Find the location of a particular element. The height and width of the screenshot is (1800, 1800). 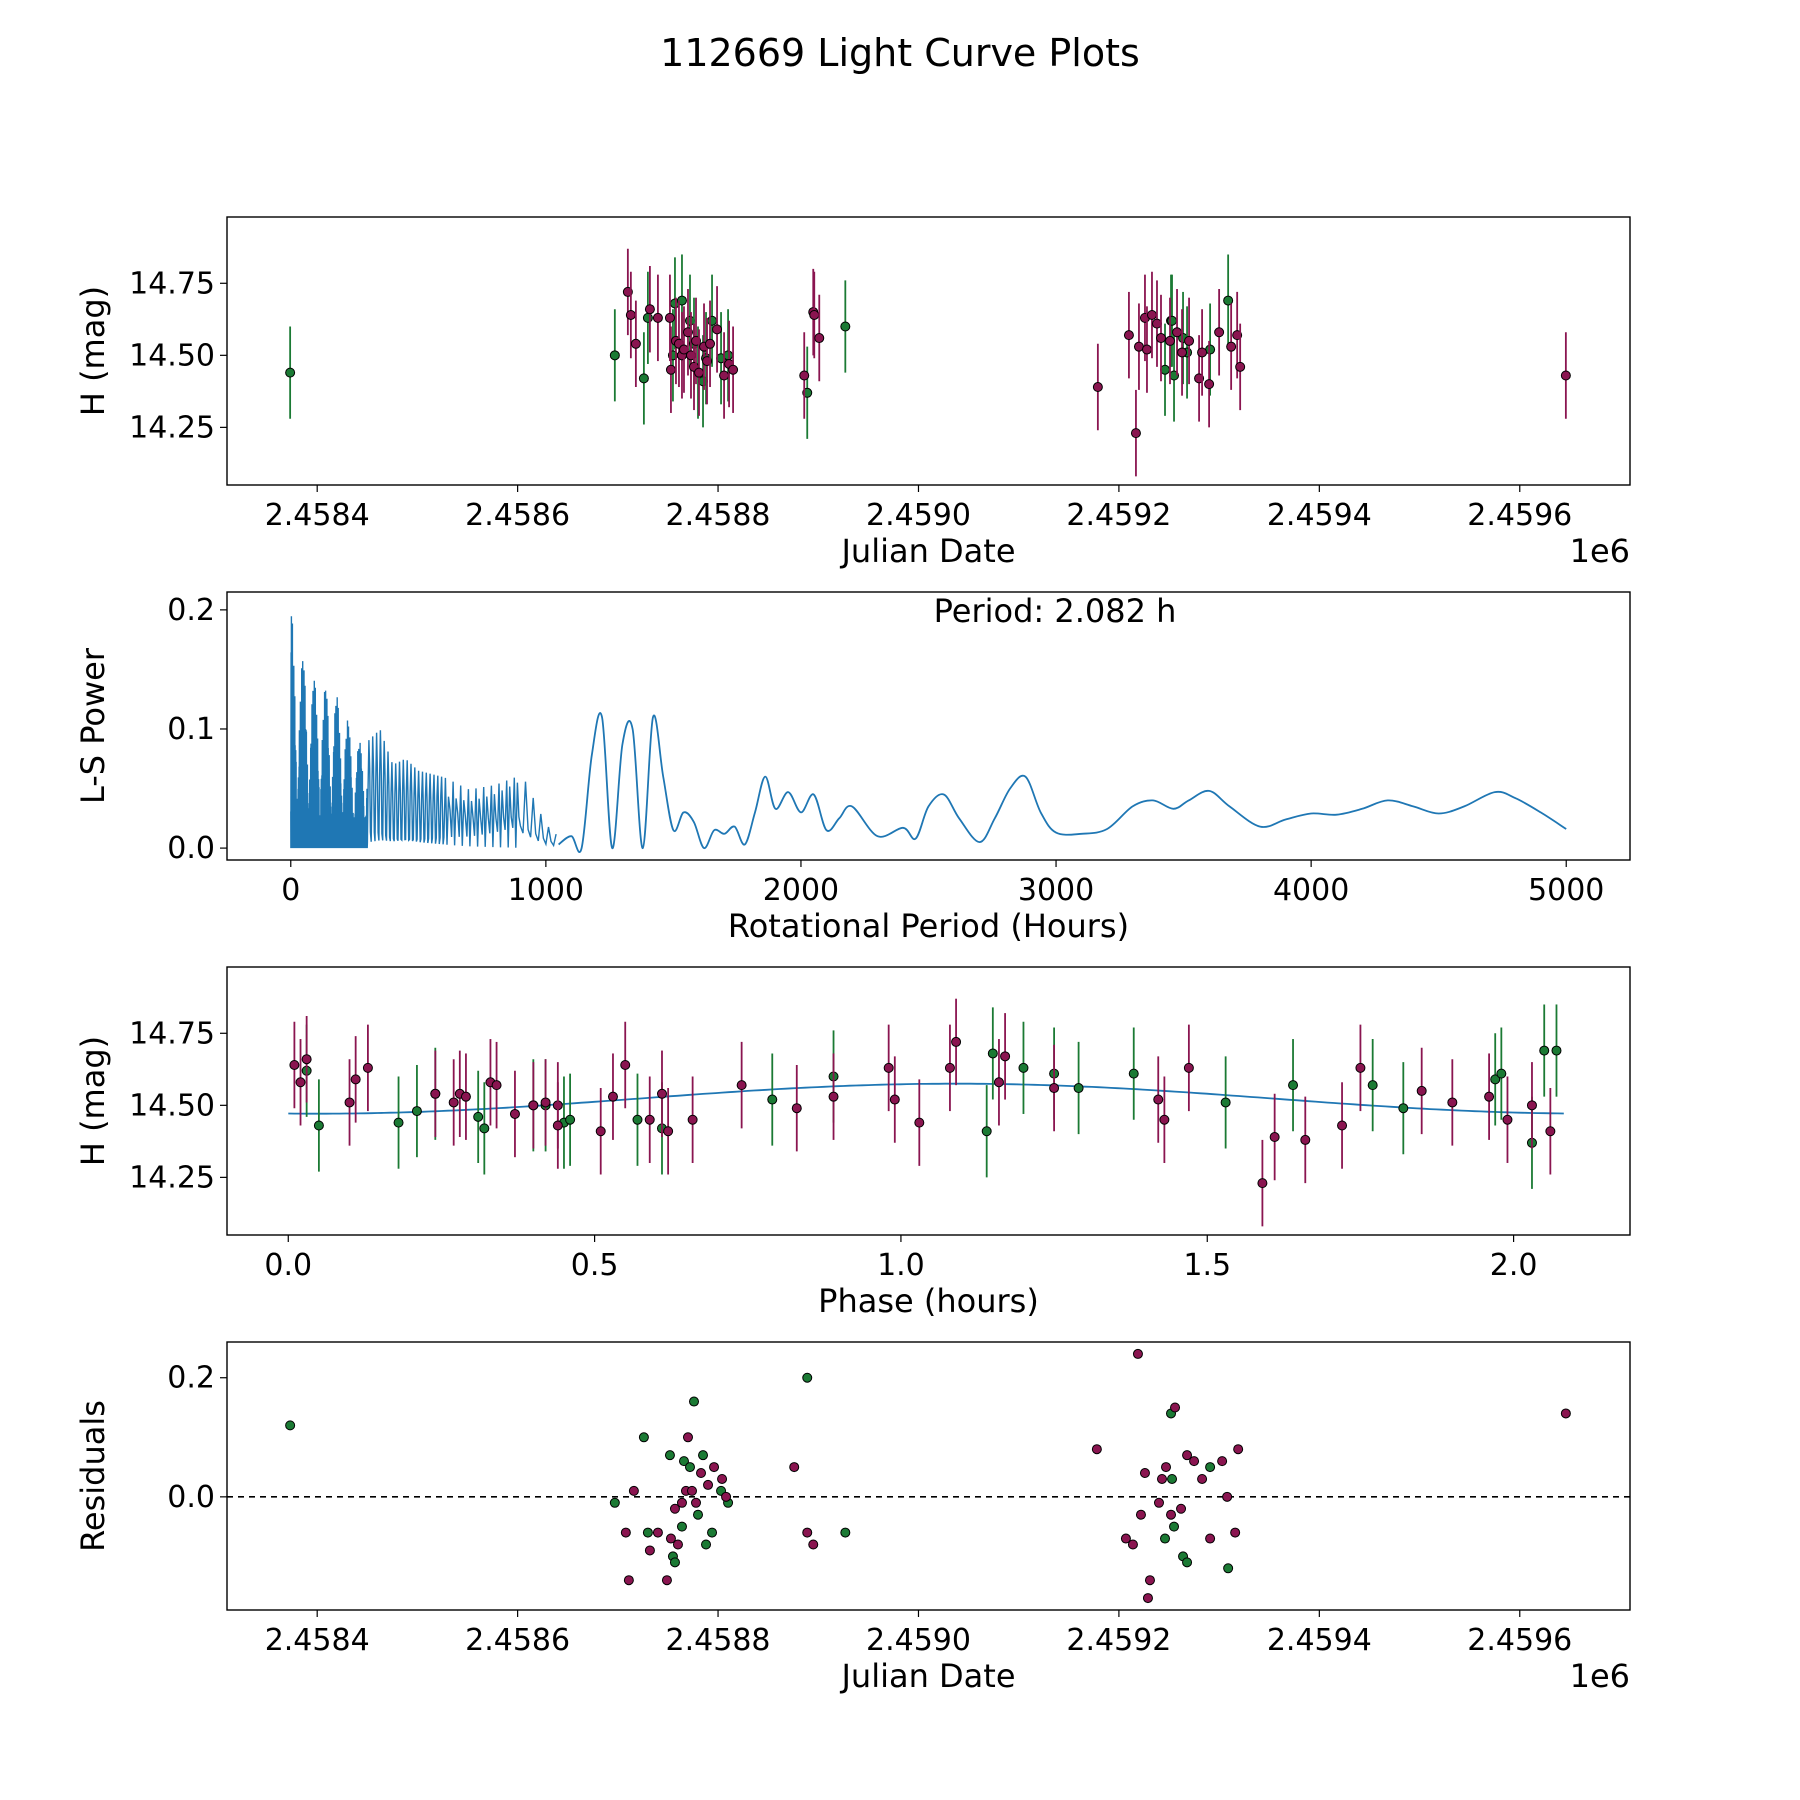

y-tick-label: 14.75 is located at coordinates (172, 283).